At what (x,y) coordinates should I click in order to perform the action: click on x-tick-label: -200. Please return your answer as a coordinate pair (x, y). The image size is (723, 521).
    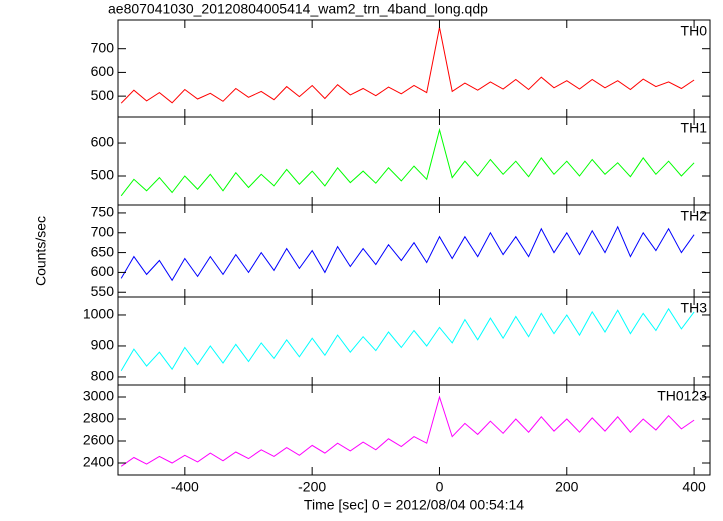
    Looking at the image, I should click on (312, 487).